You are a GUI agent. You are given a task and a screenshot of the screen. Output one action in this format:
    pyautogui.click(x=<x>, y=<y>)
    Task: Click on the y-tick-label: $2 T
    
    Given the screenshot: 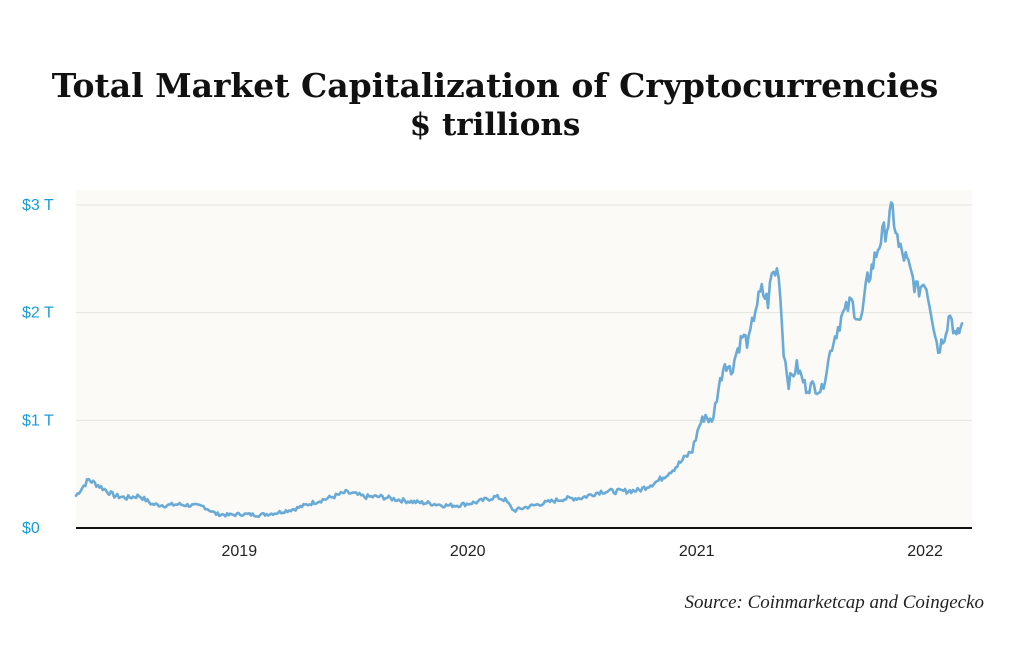 What is the action you would take?
    pyautogui.click(x=38, y=313)
    